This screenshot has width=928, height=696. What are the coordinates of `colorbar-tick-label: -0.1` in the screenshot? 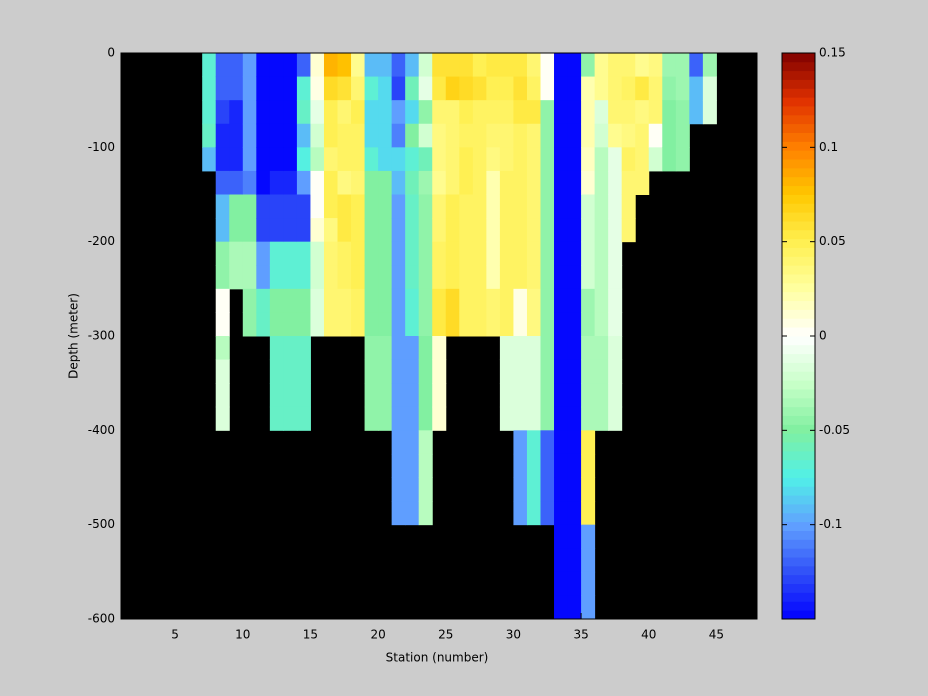 It's located at (830, 524).